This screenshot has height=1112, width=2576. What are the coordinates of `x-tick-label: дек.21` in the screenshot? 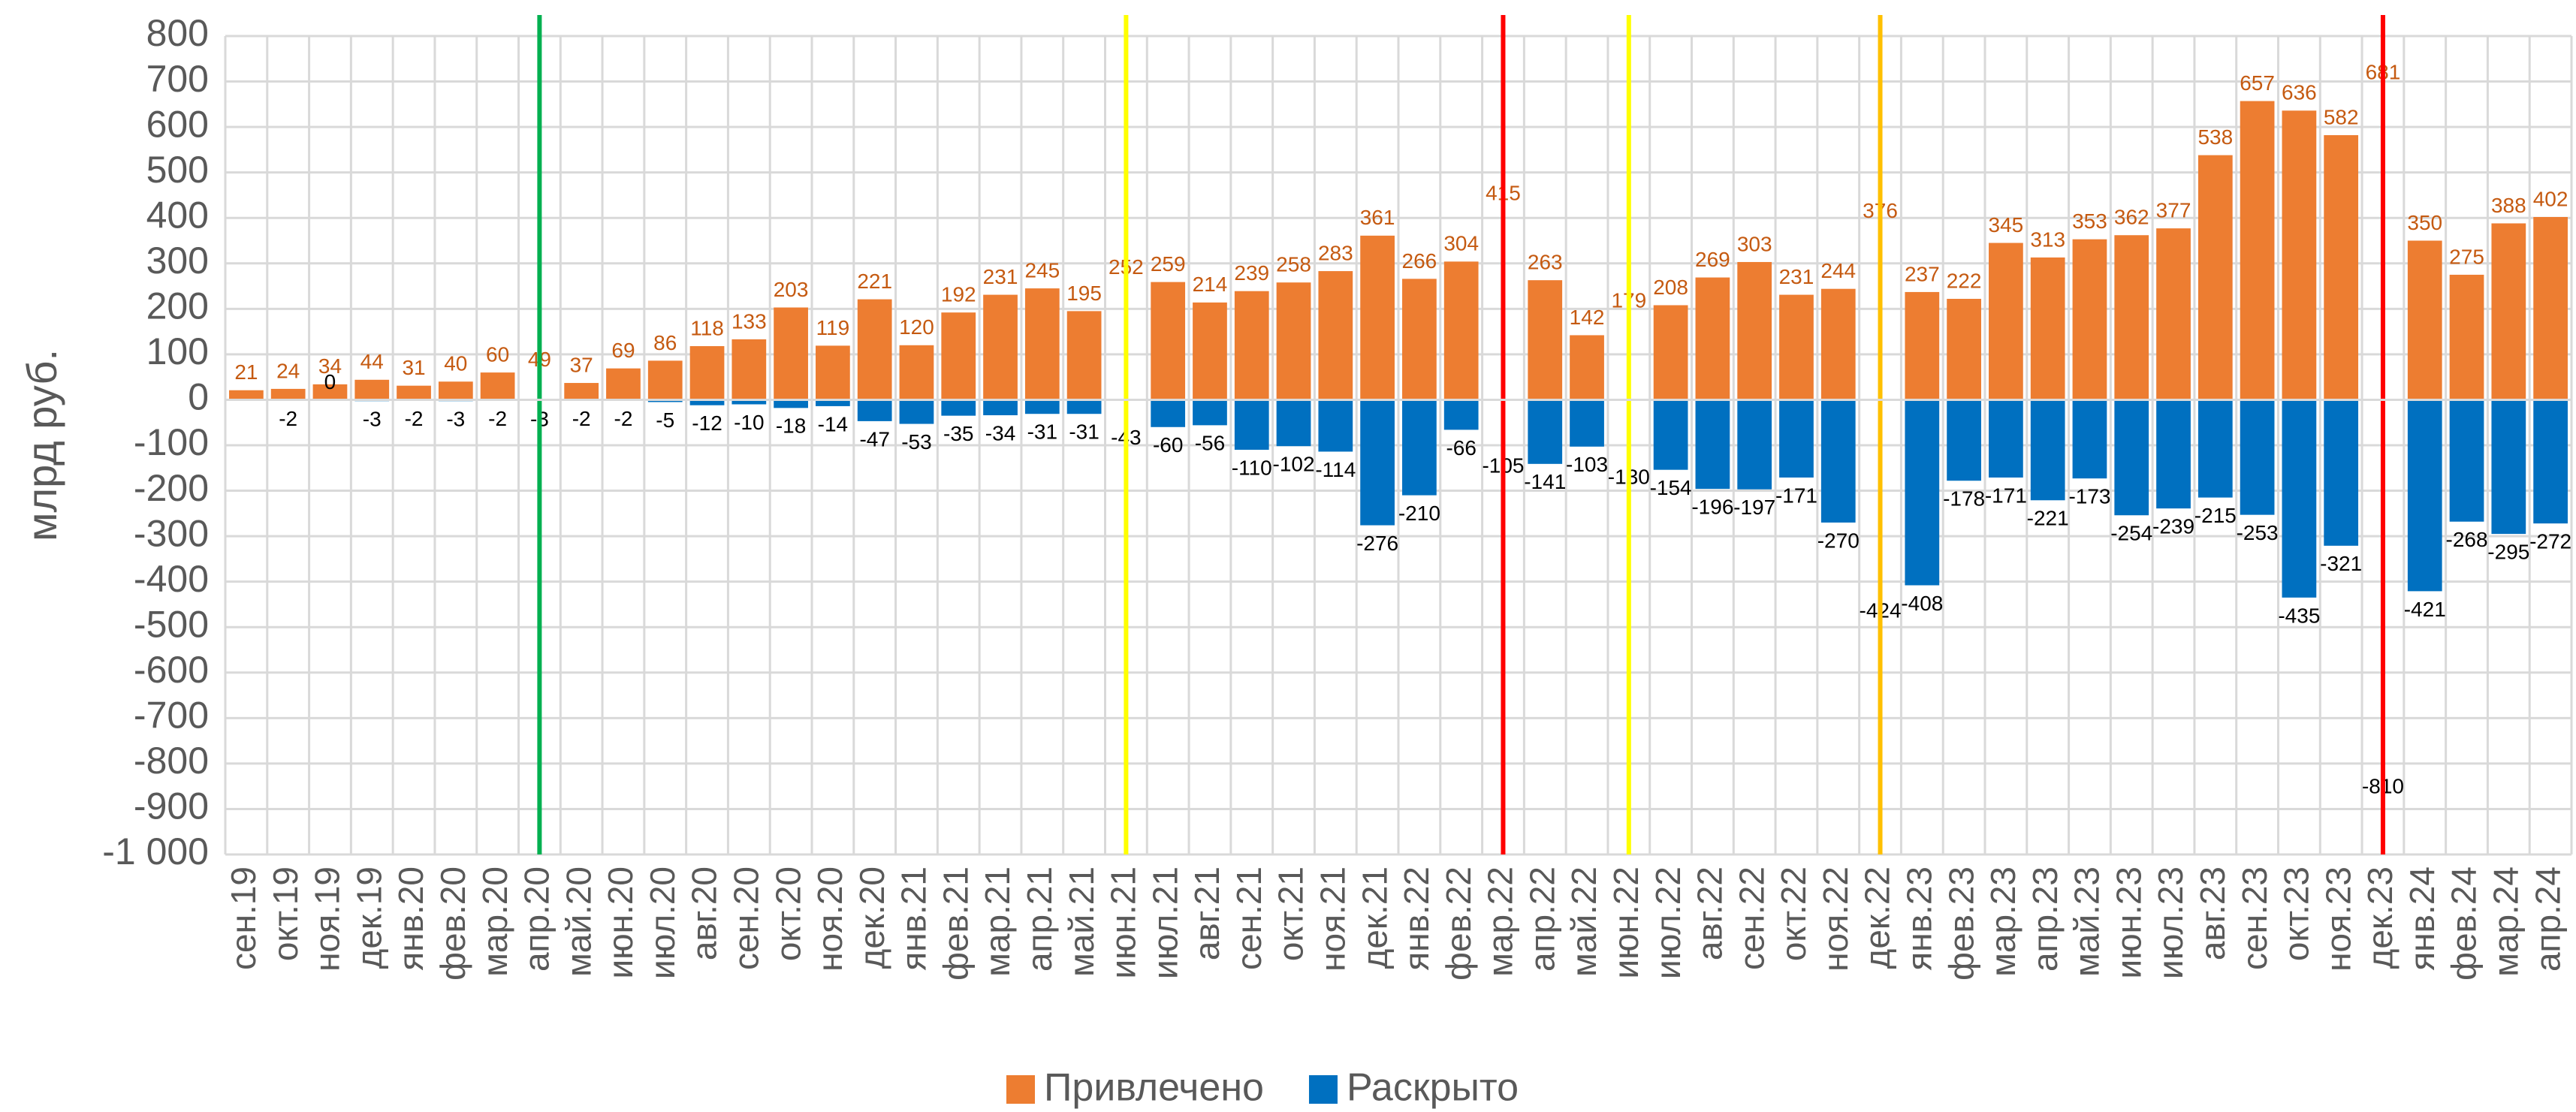 It's located at (1375, 918).